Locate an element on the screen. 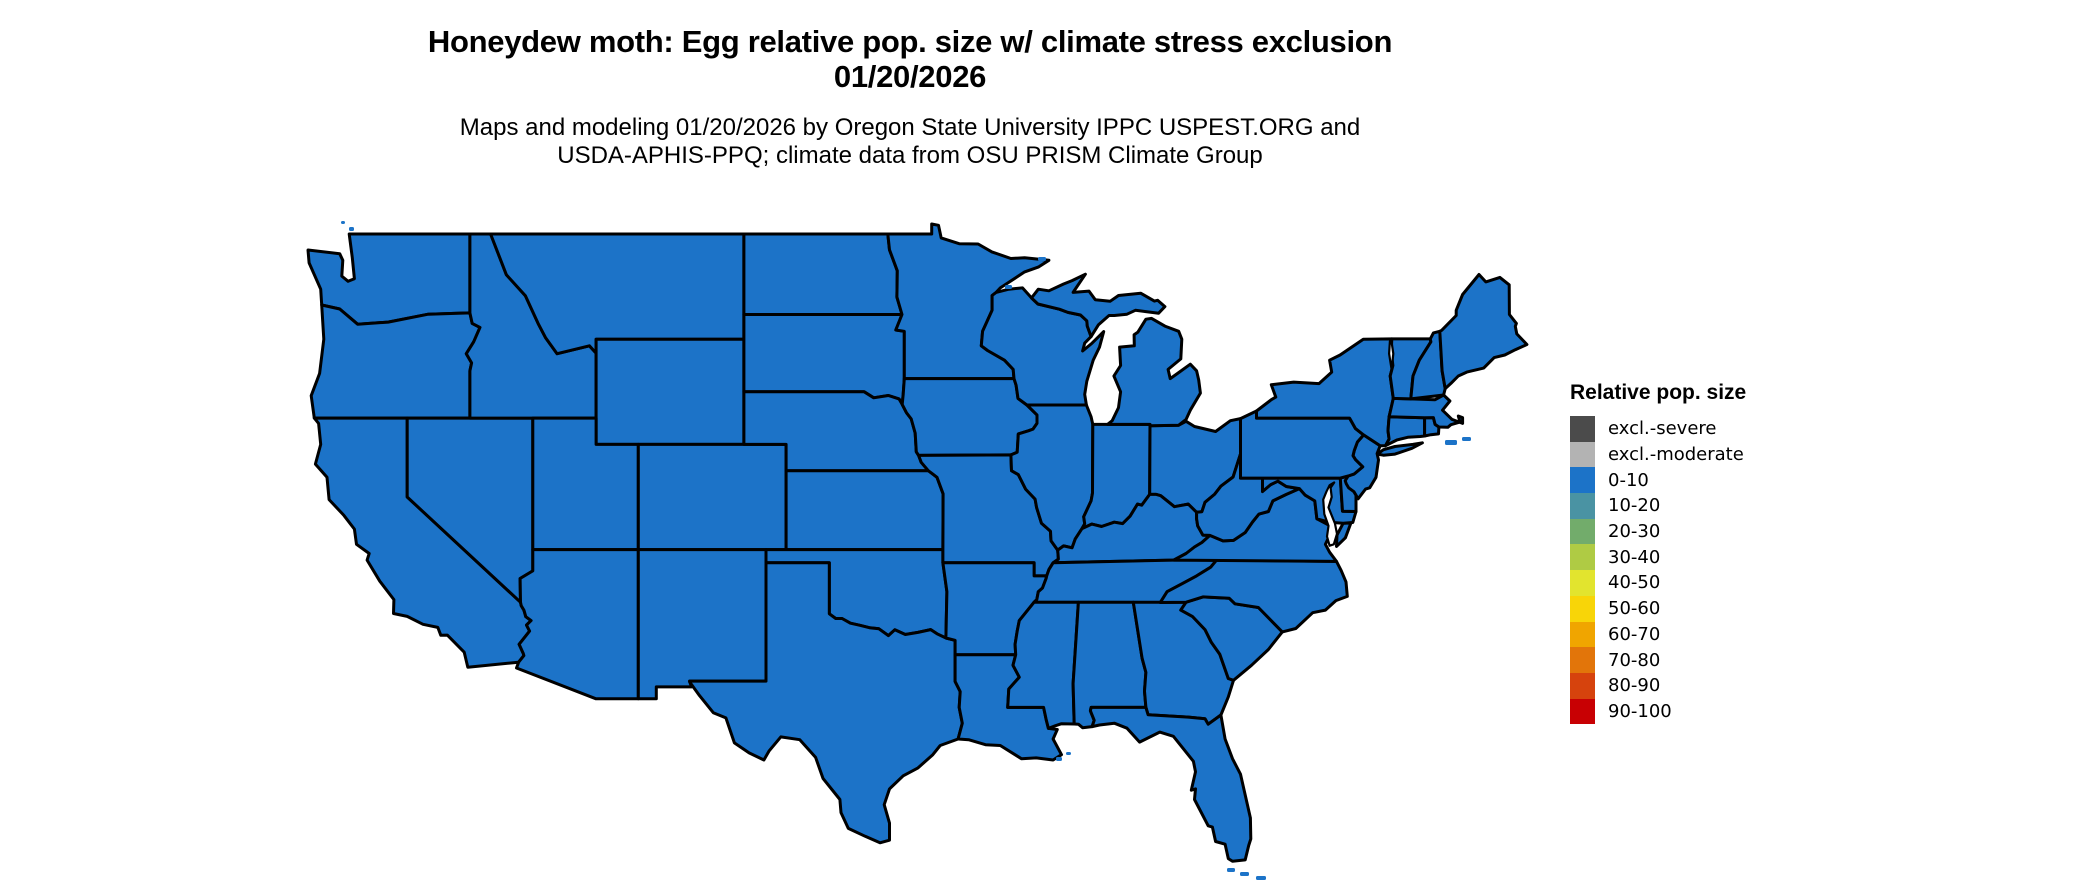  legend-item-10-20: 10-20 is located at coordinates (1658, 506).